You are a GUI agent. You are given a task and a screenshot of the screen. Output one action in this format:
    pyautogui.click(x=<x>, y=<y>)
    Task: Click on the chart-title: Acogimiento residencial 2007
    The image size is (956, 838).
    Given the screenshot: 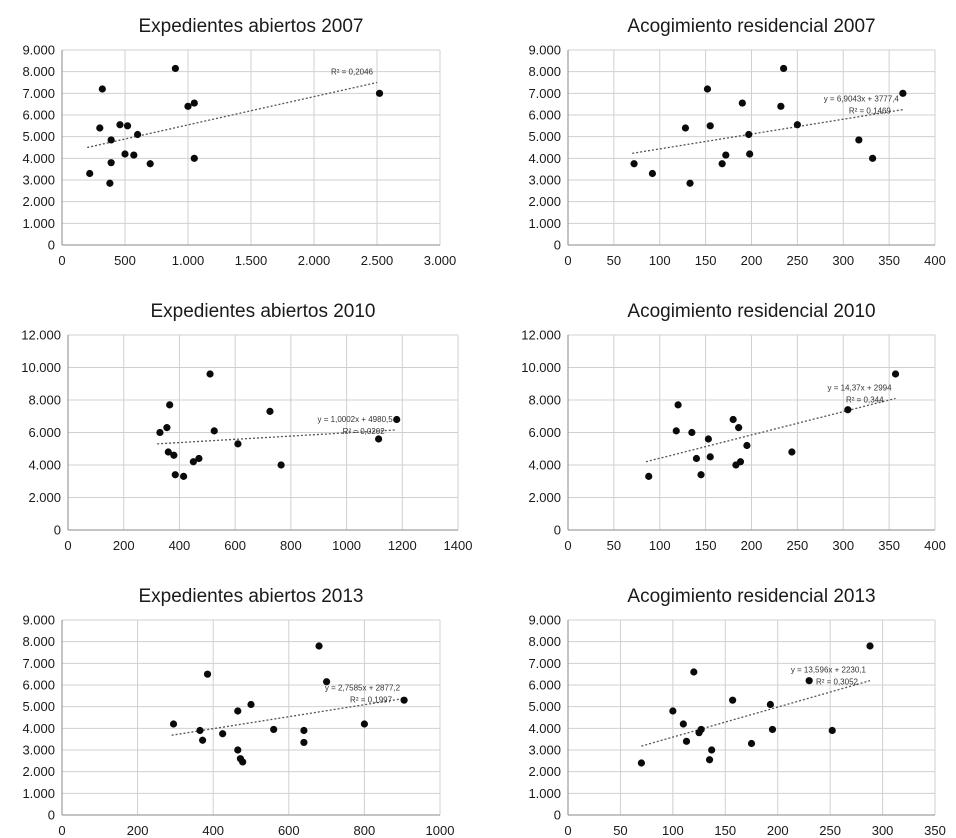 What is the action you would take?
    pyautogui.click(x=751, y=26)
    